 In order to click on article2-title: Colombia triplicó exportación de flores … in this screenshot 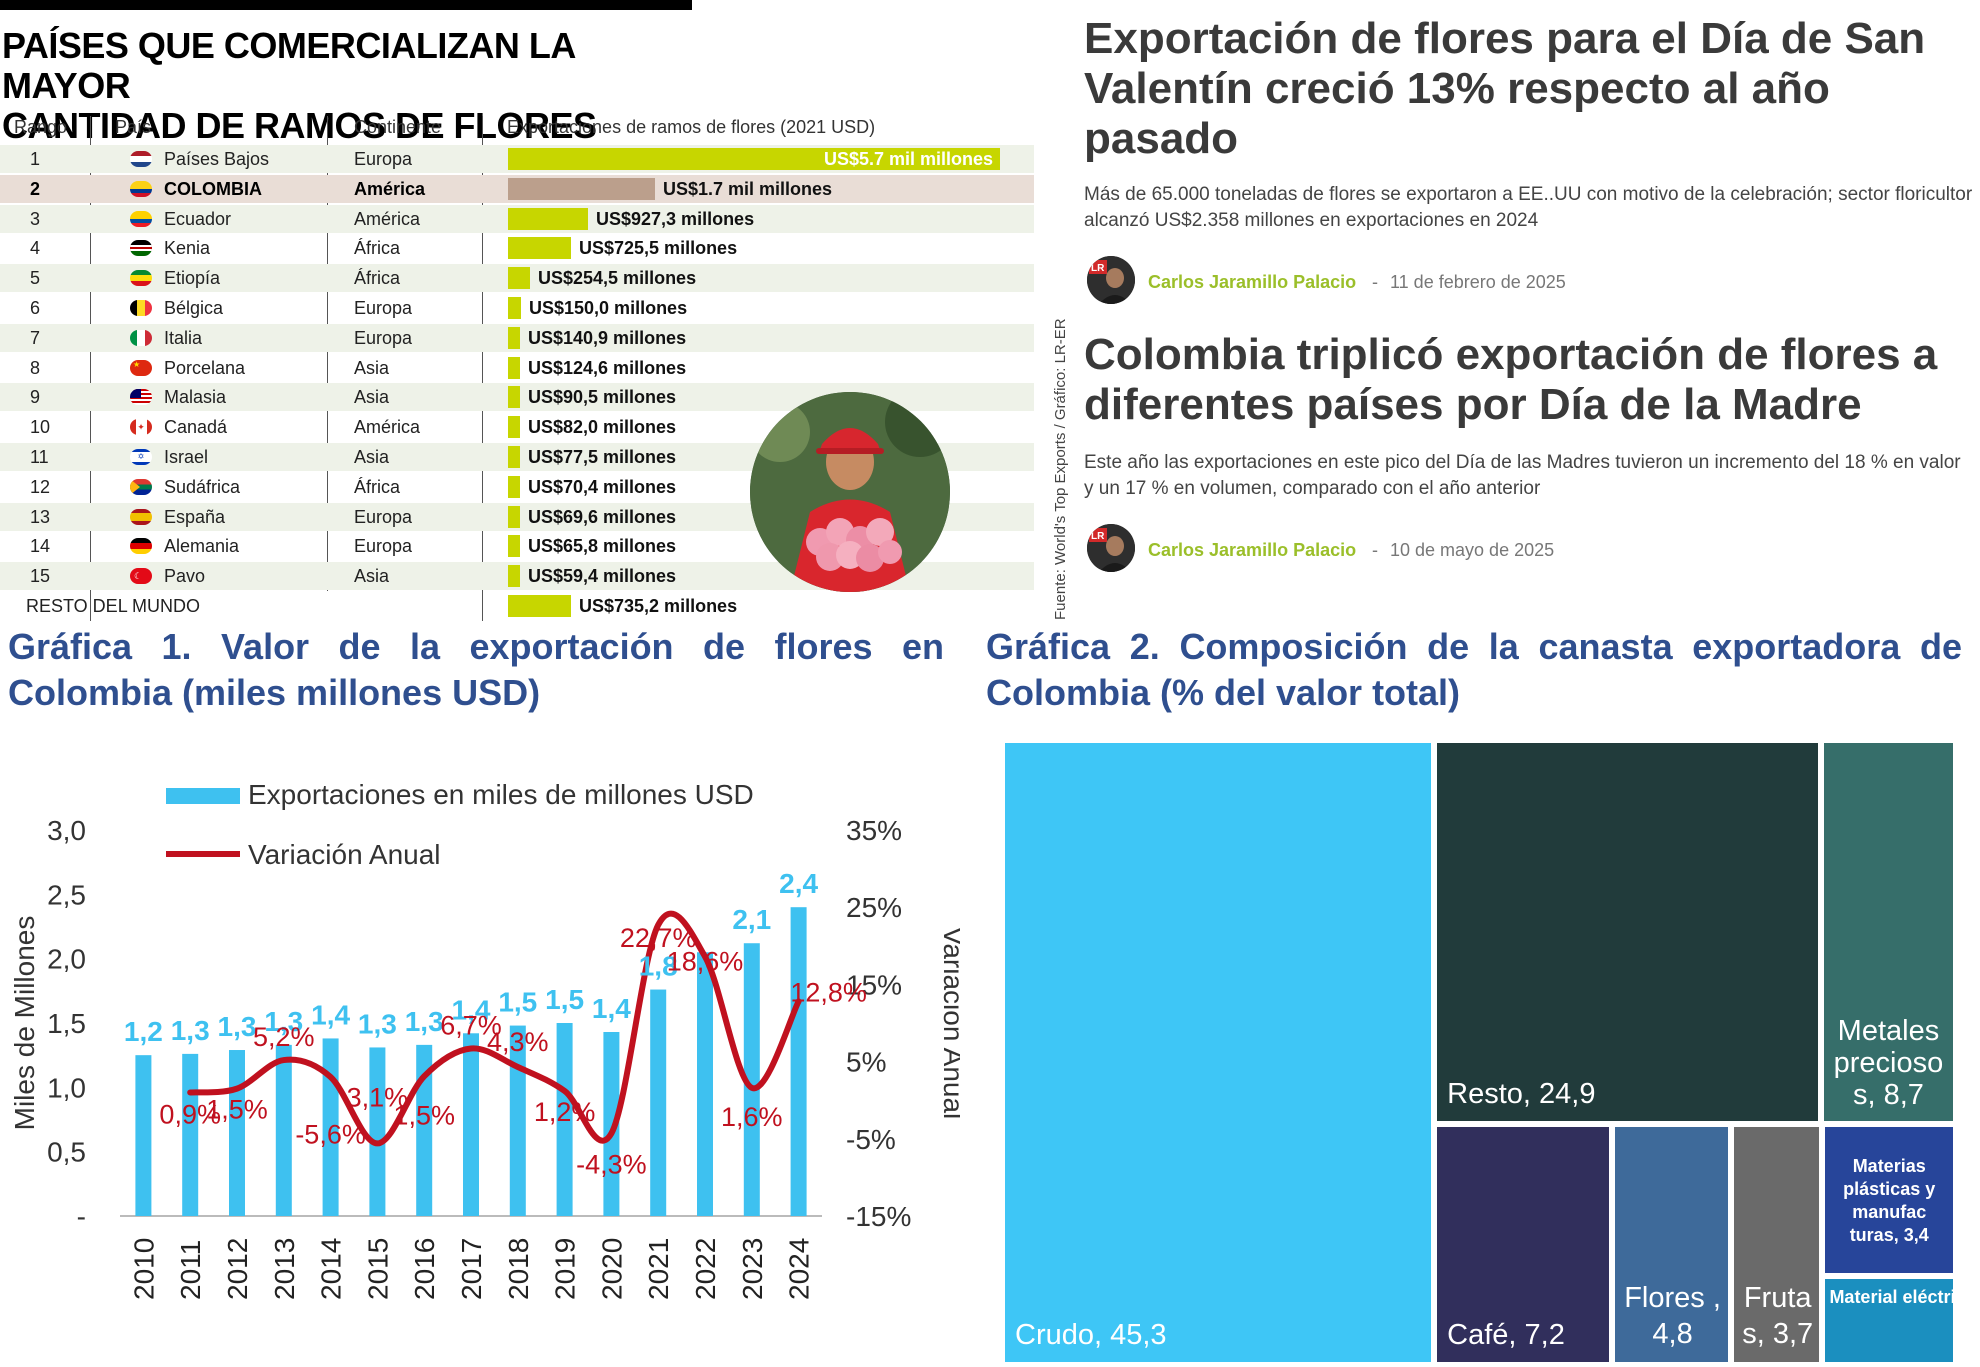, I will do `click(1511, 379)`.